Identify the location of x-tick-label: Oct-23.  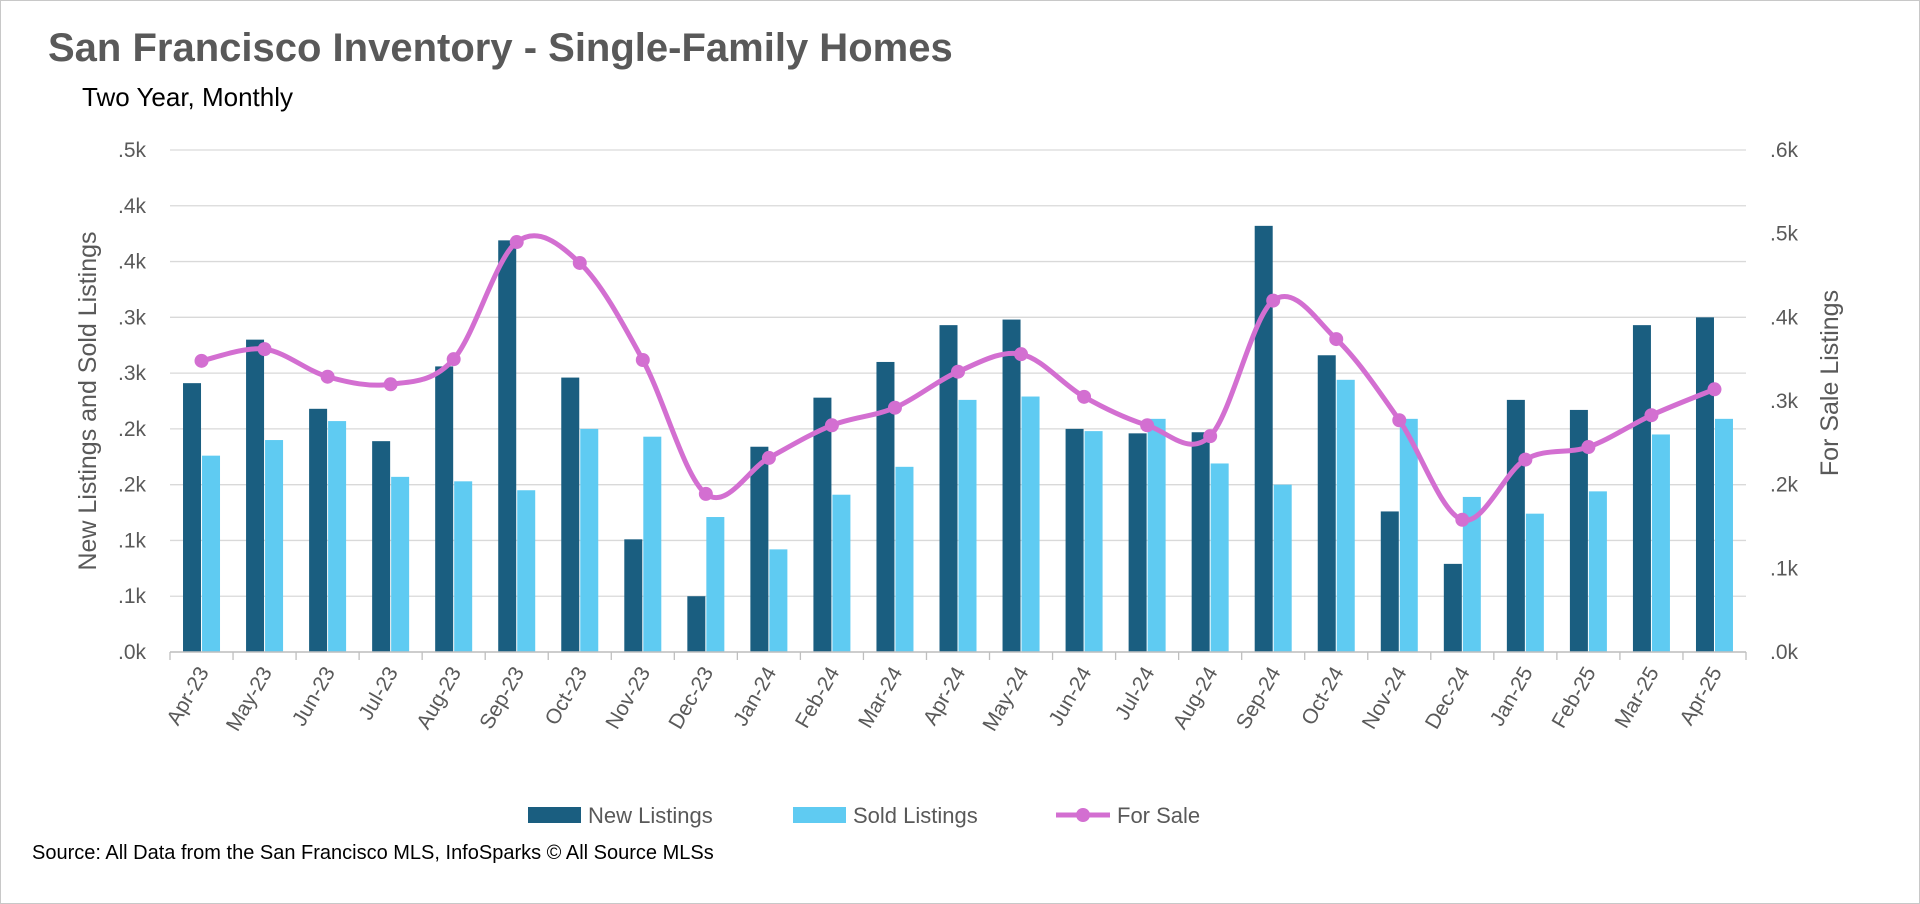
(566, 696).